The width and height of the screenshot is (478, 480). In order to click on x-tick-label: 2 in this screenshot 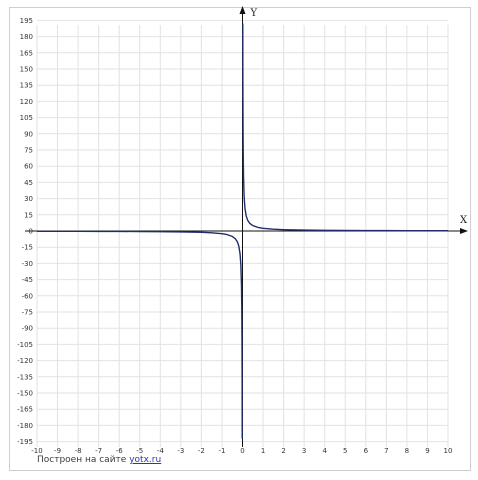, I will do `click(283, 451)`.